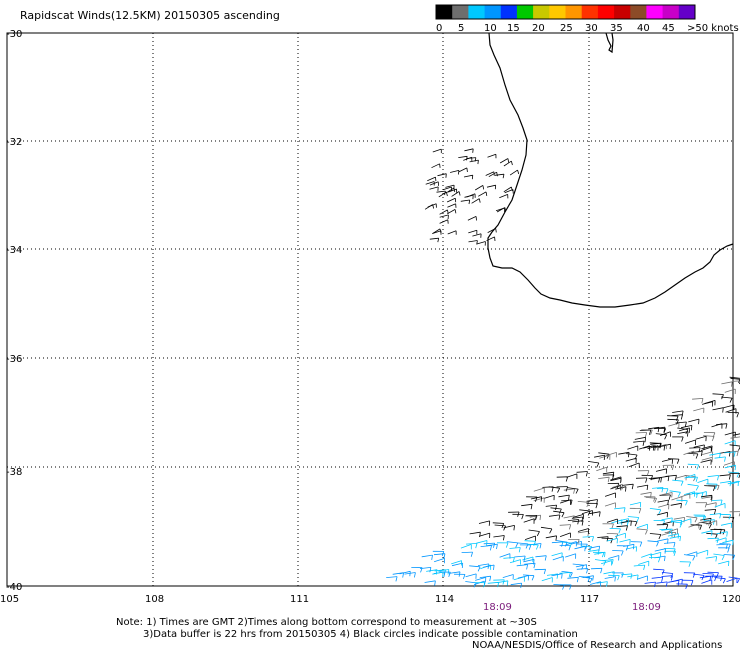 The height and width of the screenshot is (650, 740). Describe the element at coordinates (655, 12) in the screenshot. I see `legend-swatch` at that location.